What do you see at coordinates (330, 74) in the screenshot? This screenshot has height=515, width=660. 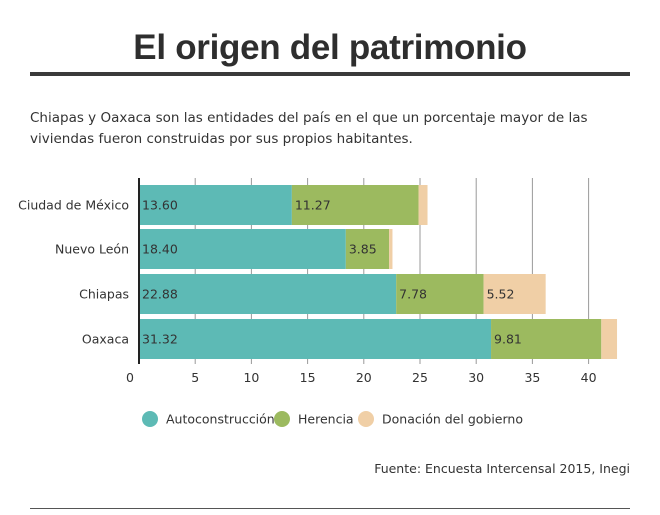 I see `title-divider` at bounding box center [330, 74].